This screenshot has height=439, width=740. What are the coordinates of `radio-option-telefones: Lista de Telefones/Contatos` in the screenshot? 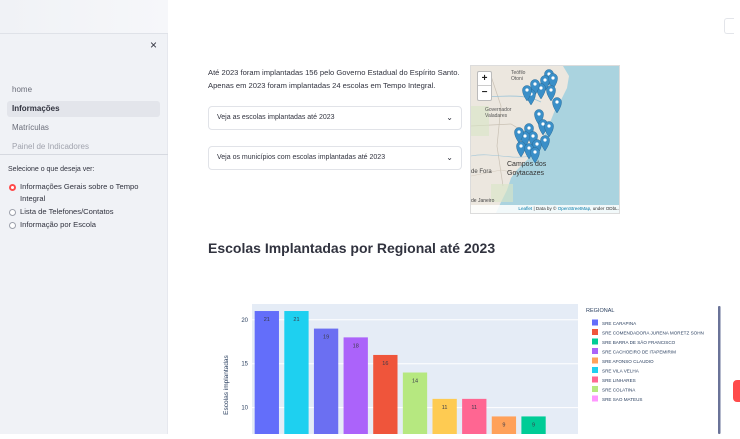 It's located at (85, 212).